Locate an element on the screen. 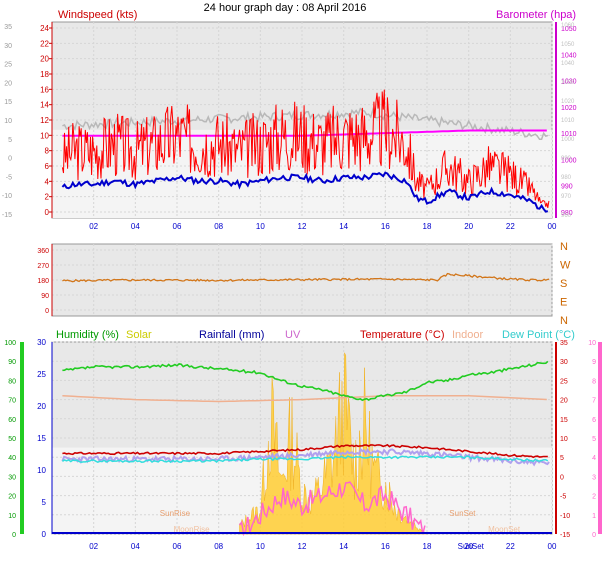 This screenshot has width=608, height=561. legend-item: Dew Point (°C) is located at coordinates (538, 335).